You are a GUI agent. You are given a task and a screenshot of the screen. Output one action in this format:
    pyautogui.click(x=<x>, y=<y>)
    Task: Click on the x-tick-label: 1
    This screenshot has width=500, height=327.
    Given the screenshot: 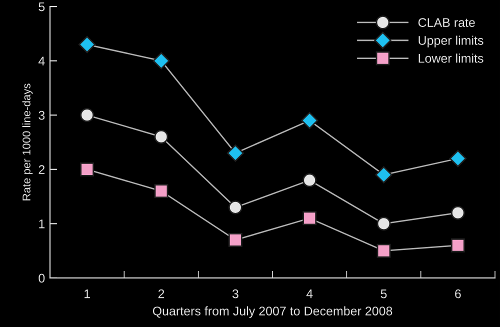 What is the action you would take?
    pyautogui.click(x=87, y=294)
    